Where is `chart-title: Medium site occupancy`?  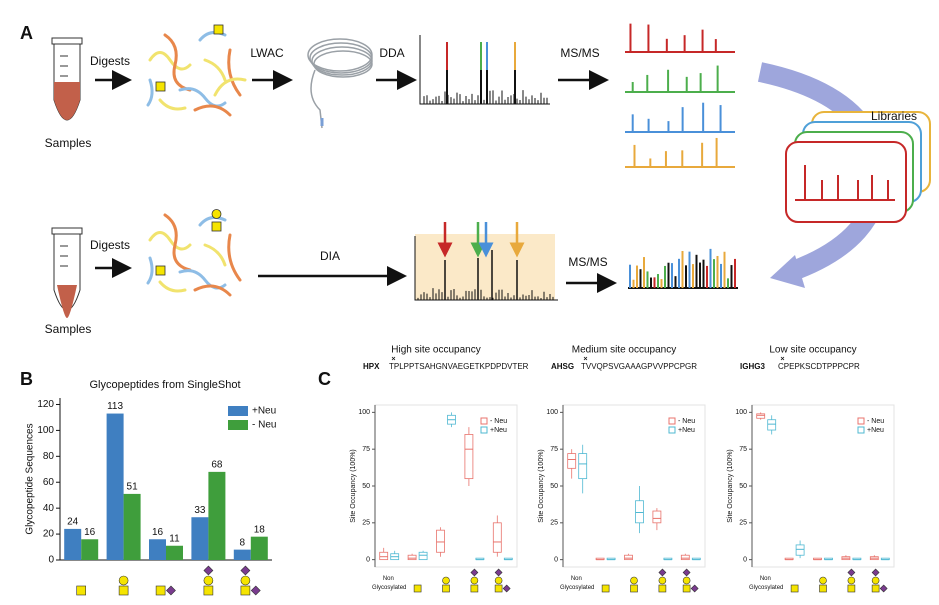
chart-title: Medium site occupancy is located at coordinates (624, 350).